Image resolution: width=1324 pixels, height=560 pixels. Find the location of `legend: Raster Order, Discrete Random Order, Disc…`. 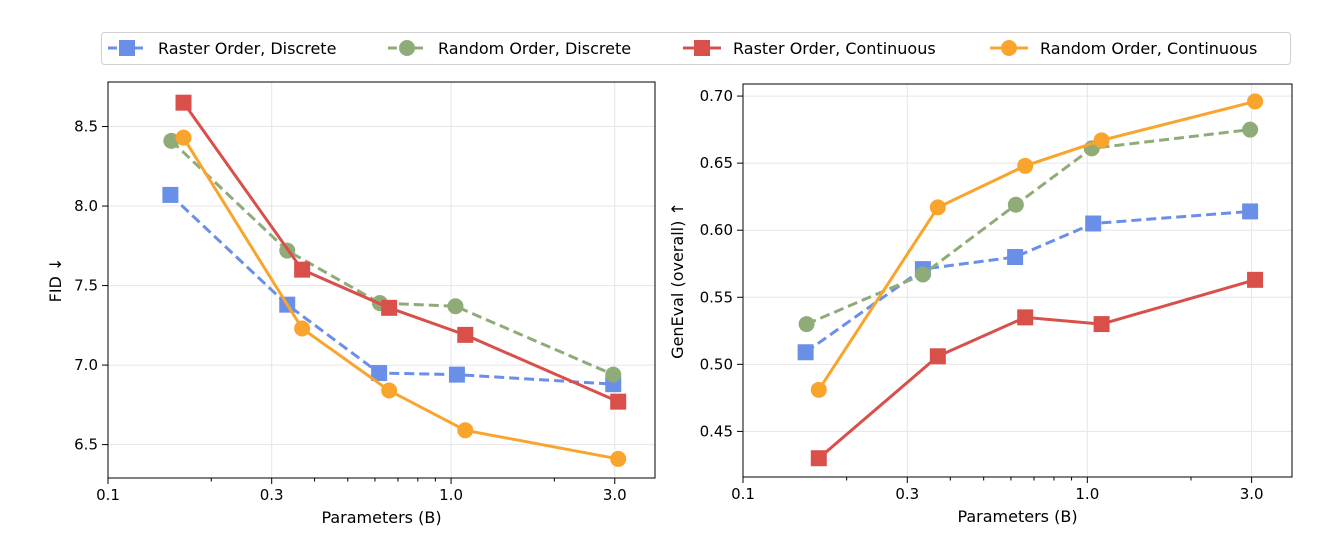

legend: Raster Order, Discrete Random Order, Disc… is located at coordinates (696, 48).